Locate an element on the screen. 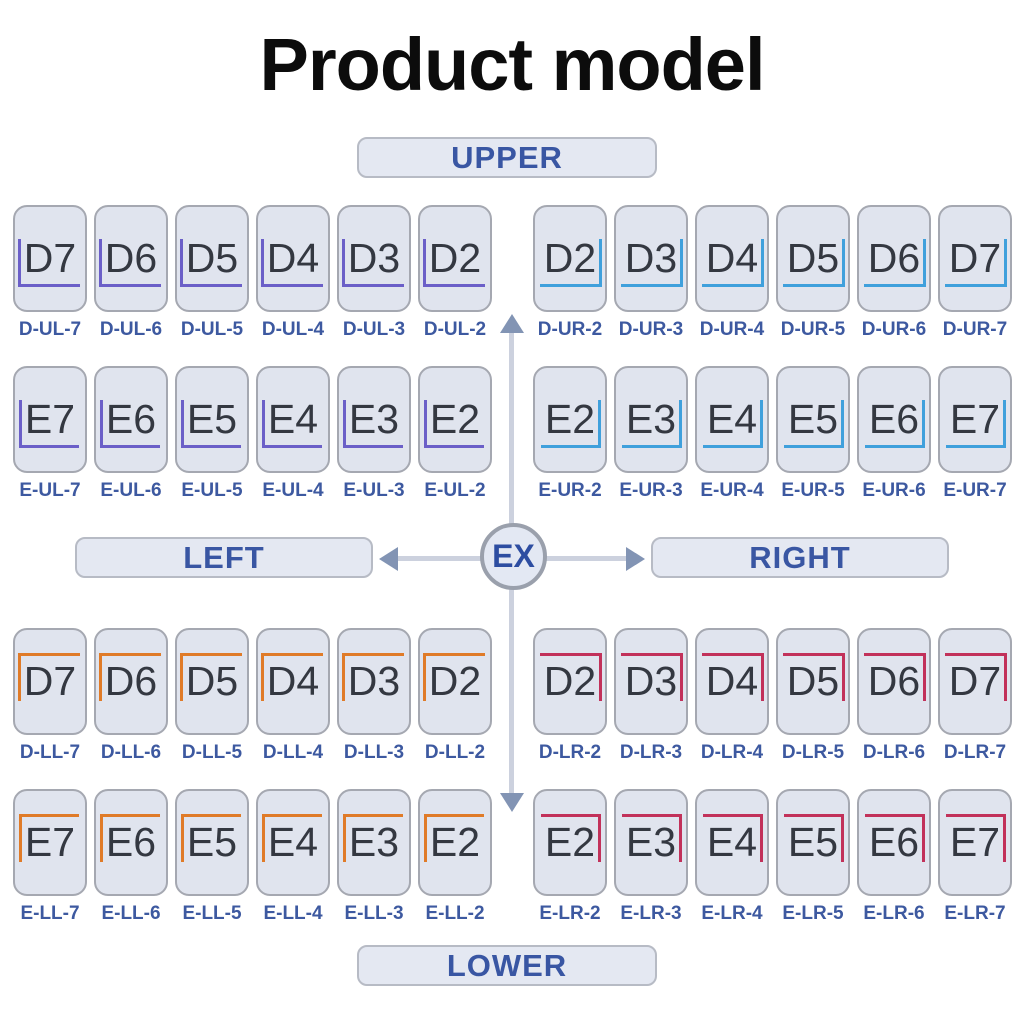  card-label: E-LR-5 is located at coordinates (813, 913).